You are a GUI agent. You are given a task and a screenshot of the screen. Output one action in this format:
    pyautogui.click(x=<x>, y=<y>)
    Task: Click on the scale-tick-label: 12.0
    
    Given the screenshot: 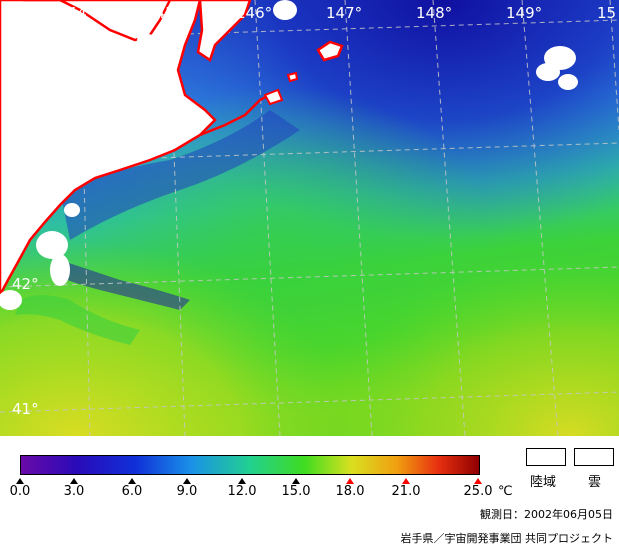 What is the action you would take?
    pyautogui.click(x=242, y=491)
    